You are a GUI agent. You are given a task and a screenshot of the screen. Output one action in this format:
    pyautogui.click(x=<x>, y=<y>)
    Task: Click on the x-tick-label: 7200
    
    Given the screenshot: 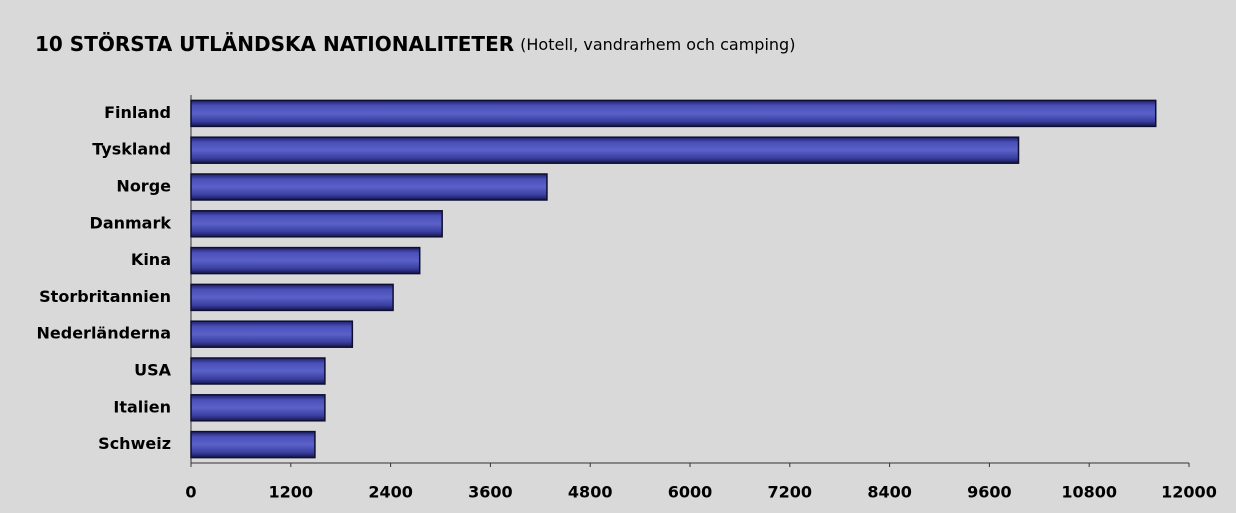 What is the action you would take?
    pyautogui.click(x=790, y=492)
    